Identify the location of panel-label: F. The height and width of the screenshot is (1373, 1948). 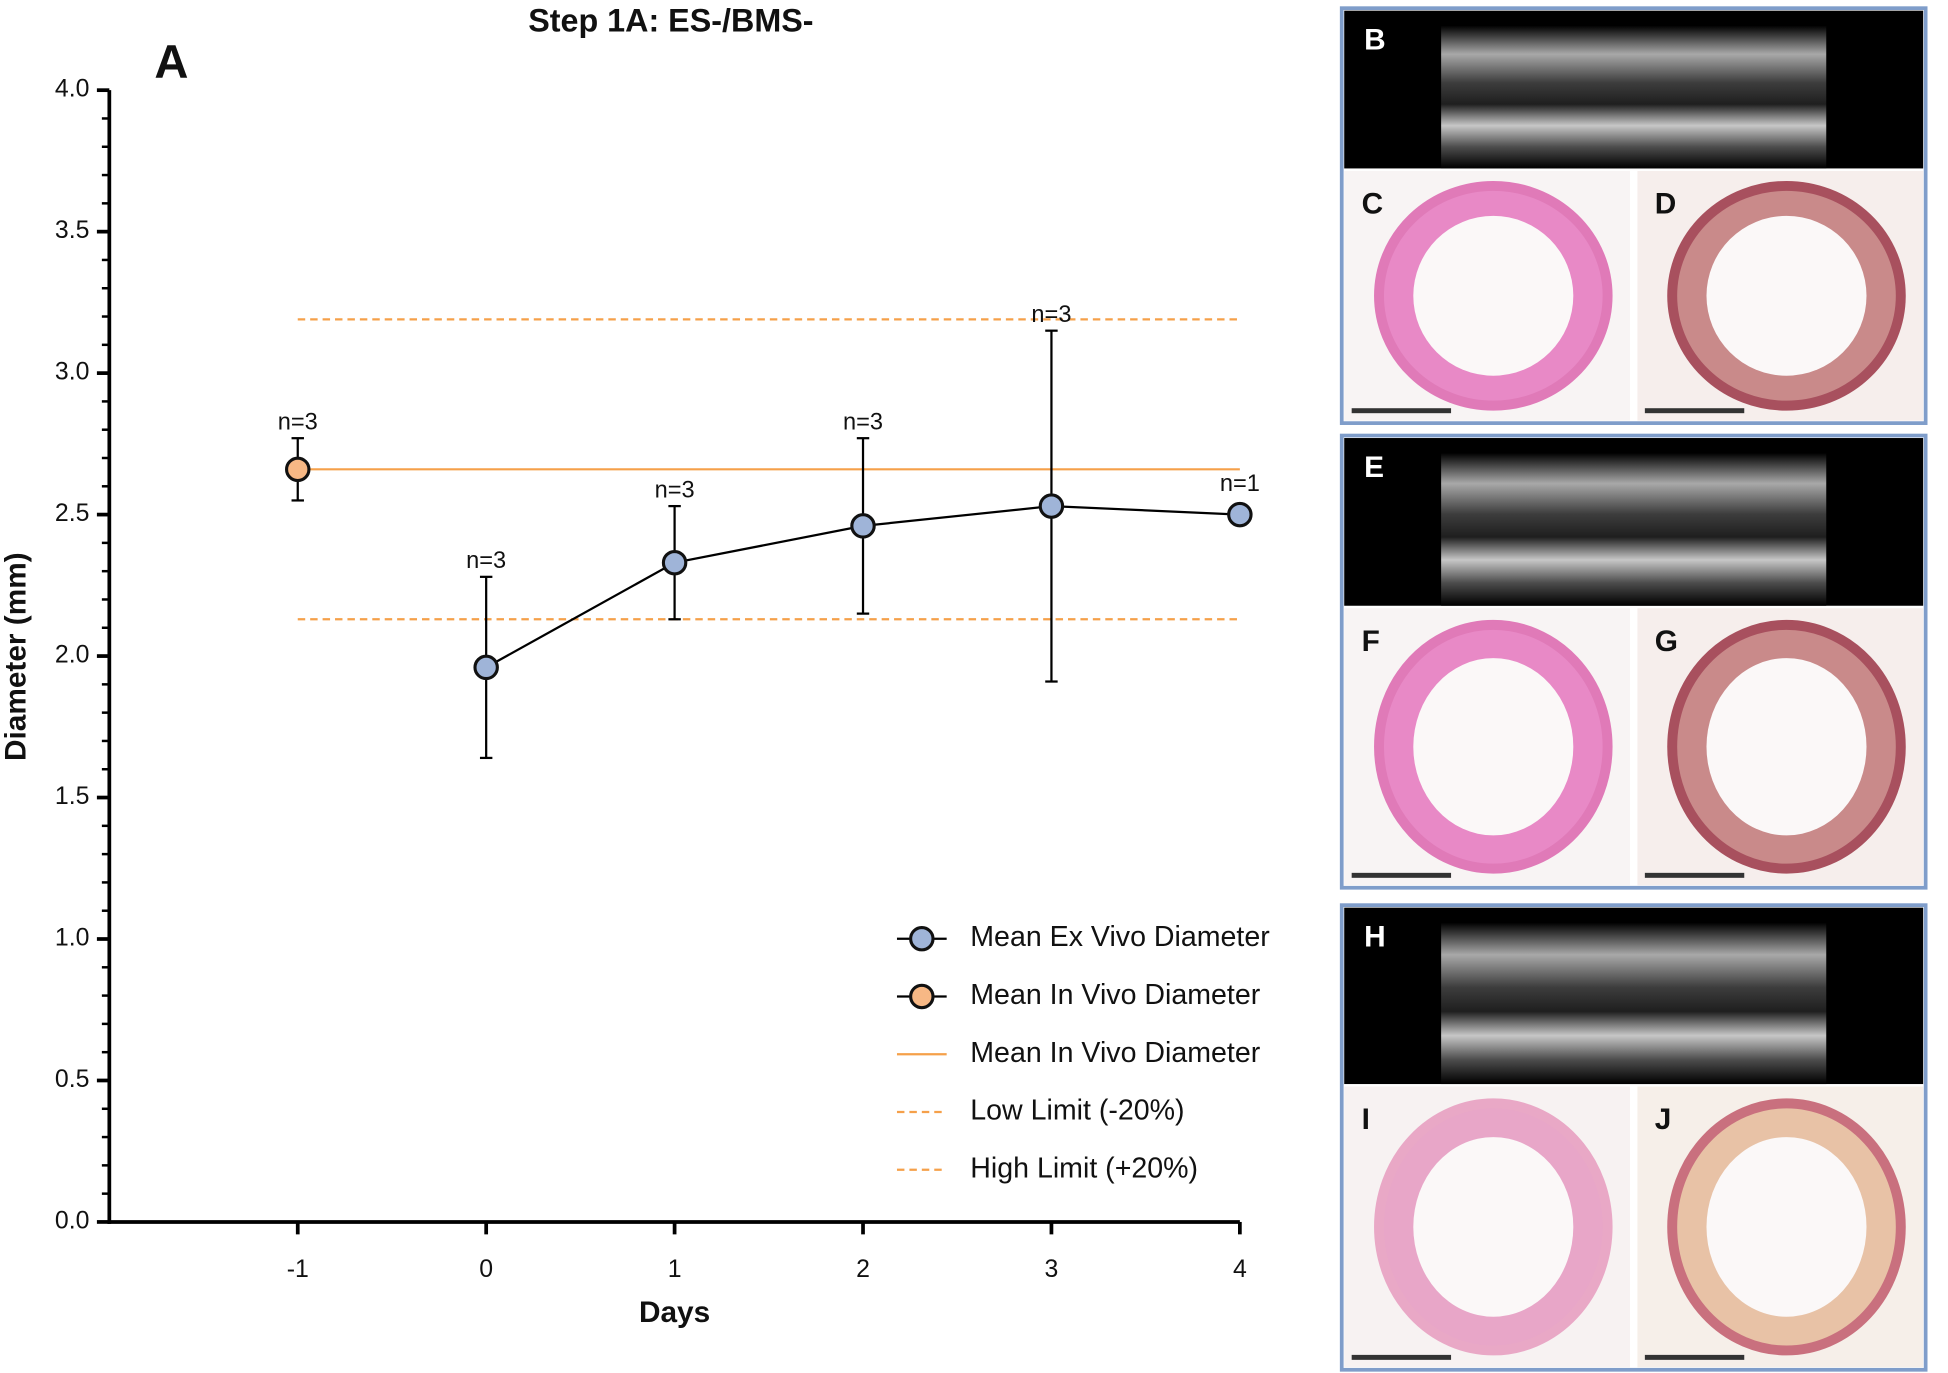
(1371, 641).